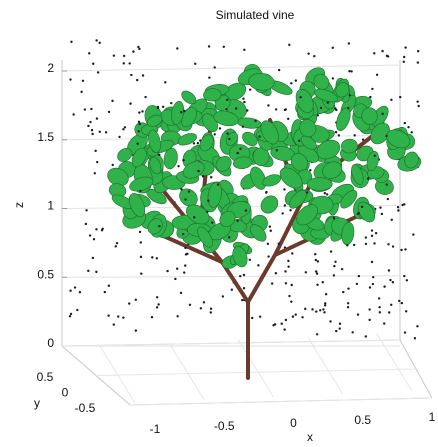 The width and height of the screenshot is (438, 447). What do you see at coordinates (310, 437) in the screenshot?
I see `x-axis-label: x` at bounding box center [310, 437].